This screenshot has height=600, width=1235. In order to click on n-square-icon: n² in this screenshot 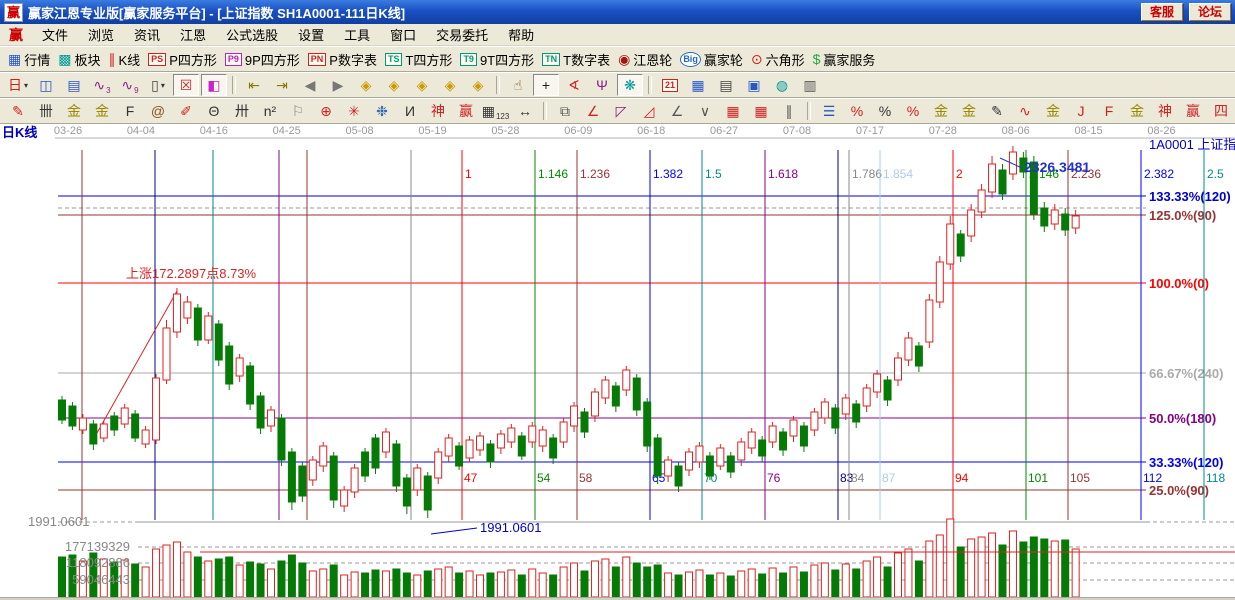, I will do `click(270, 111)`.